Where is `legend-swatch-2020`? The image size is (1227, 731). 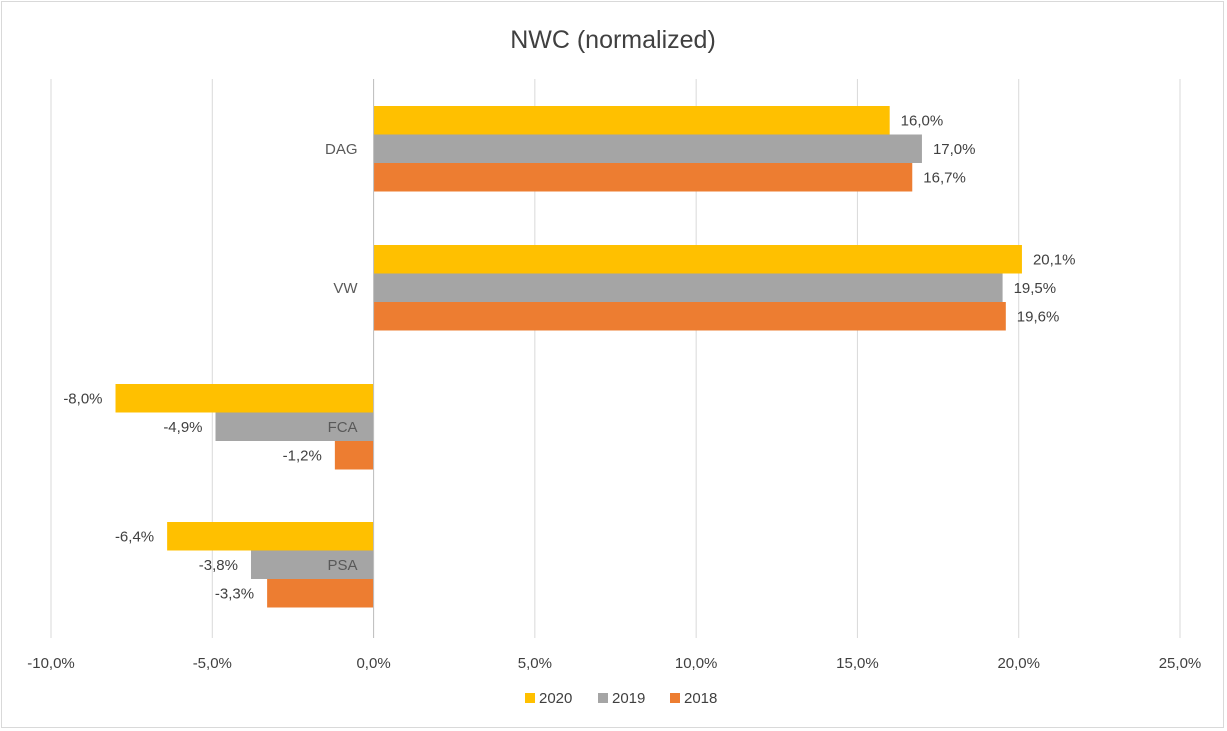 legend-swatch-2020 is located at coordinates (530, 698).